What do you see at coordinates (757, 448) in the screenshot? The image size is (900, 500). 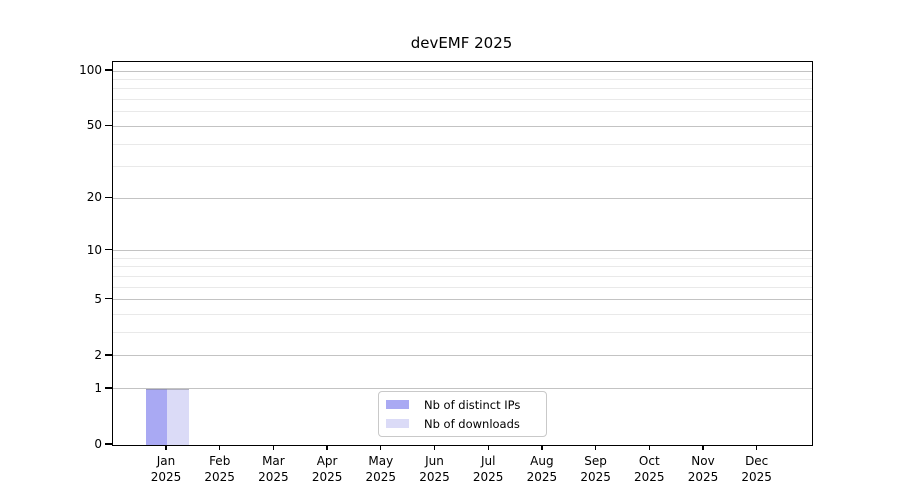 I see `x-tick-mark-dec` at bounding box center [757, 448].